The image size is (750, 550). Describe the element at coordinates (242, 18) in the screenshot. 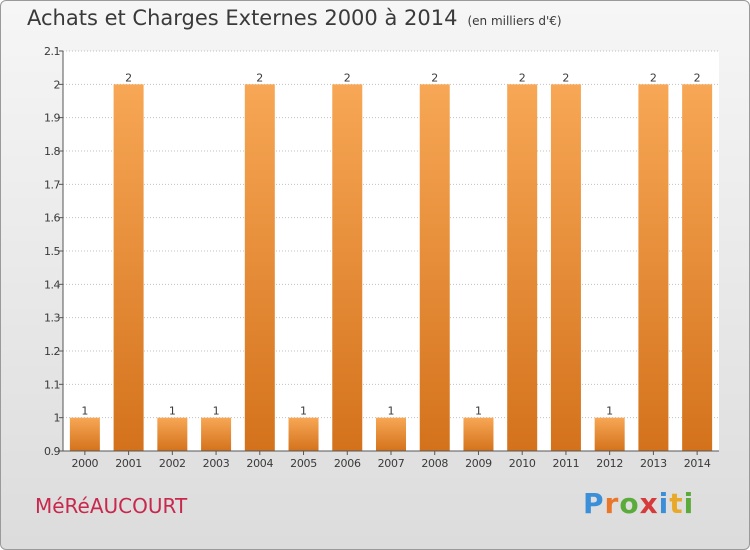

I see `title-text: Achats et Charges Externes 2000 à 2014` at that location.